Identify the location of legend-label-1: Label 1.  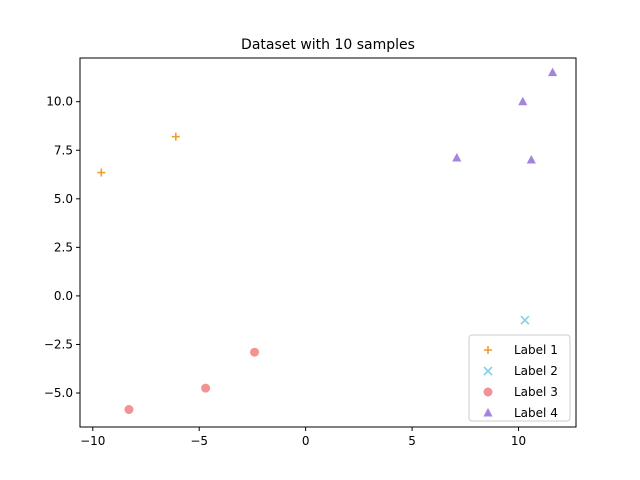
(536, 350).